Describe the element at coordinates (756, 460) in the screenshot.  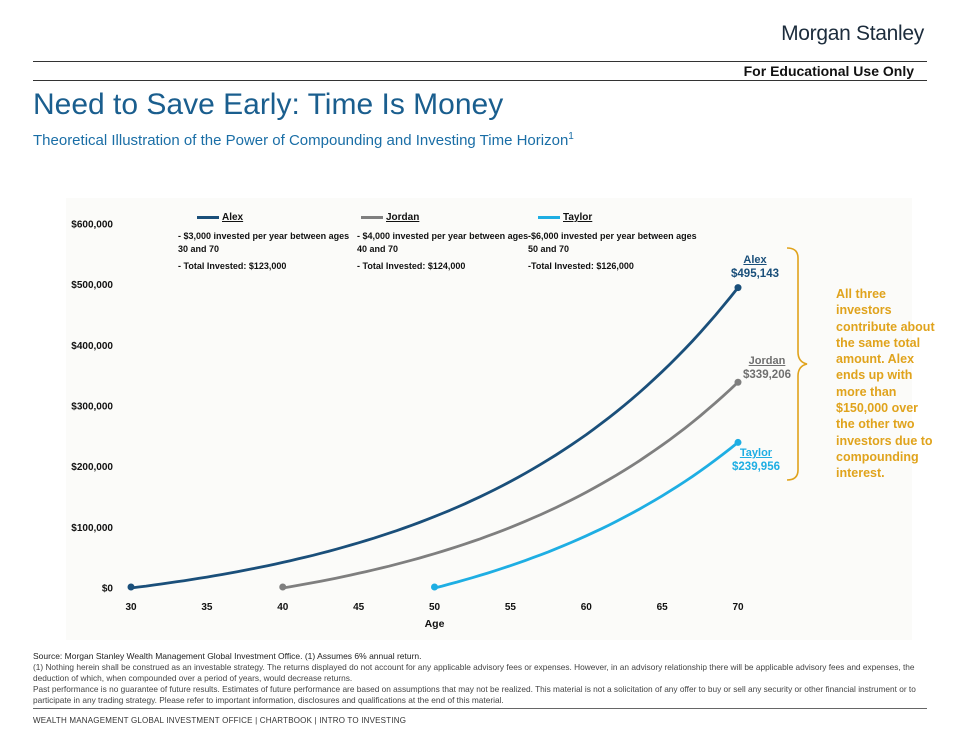
I see `callout-taylor: Taylor $239,956` at that location.